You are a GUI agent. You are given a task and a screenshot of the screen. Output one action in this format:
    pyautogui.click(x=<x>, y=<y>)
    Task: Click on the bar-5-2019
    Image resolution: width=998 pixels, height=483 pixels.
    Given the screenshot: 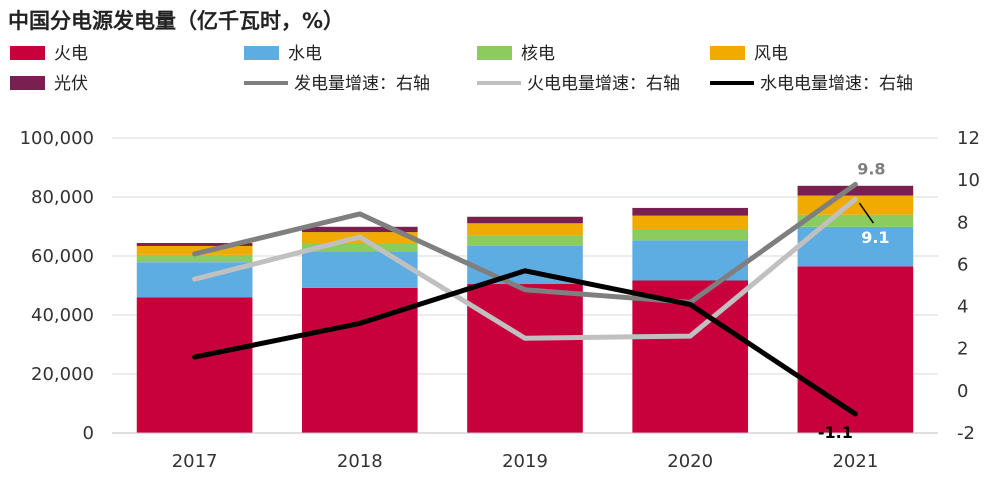 What is the action you would take?
    pyautogui.click(x=525, y=220)
    